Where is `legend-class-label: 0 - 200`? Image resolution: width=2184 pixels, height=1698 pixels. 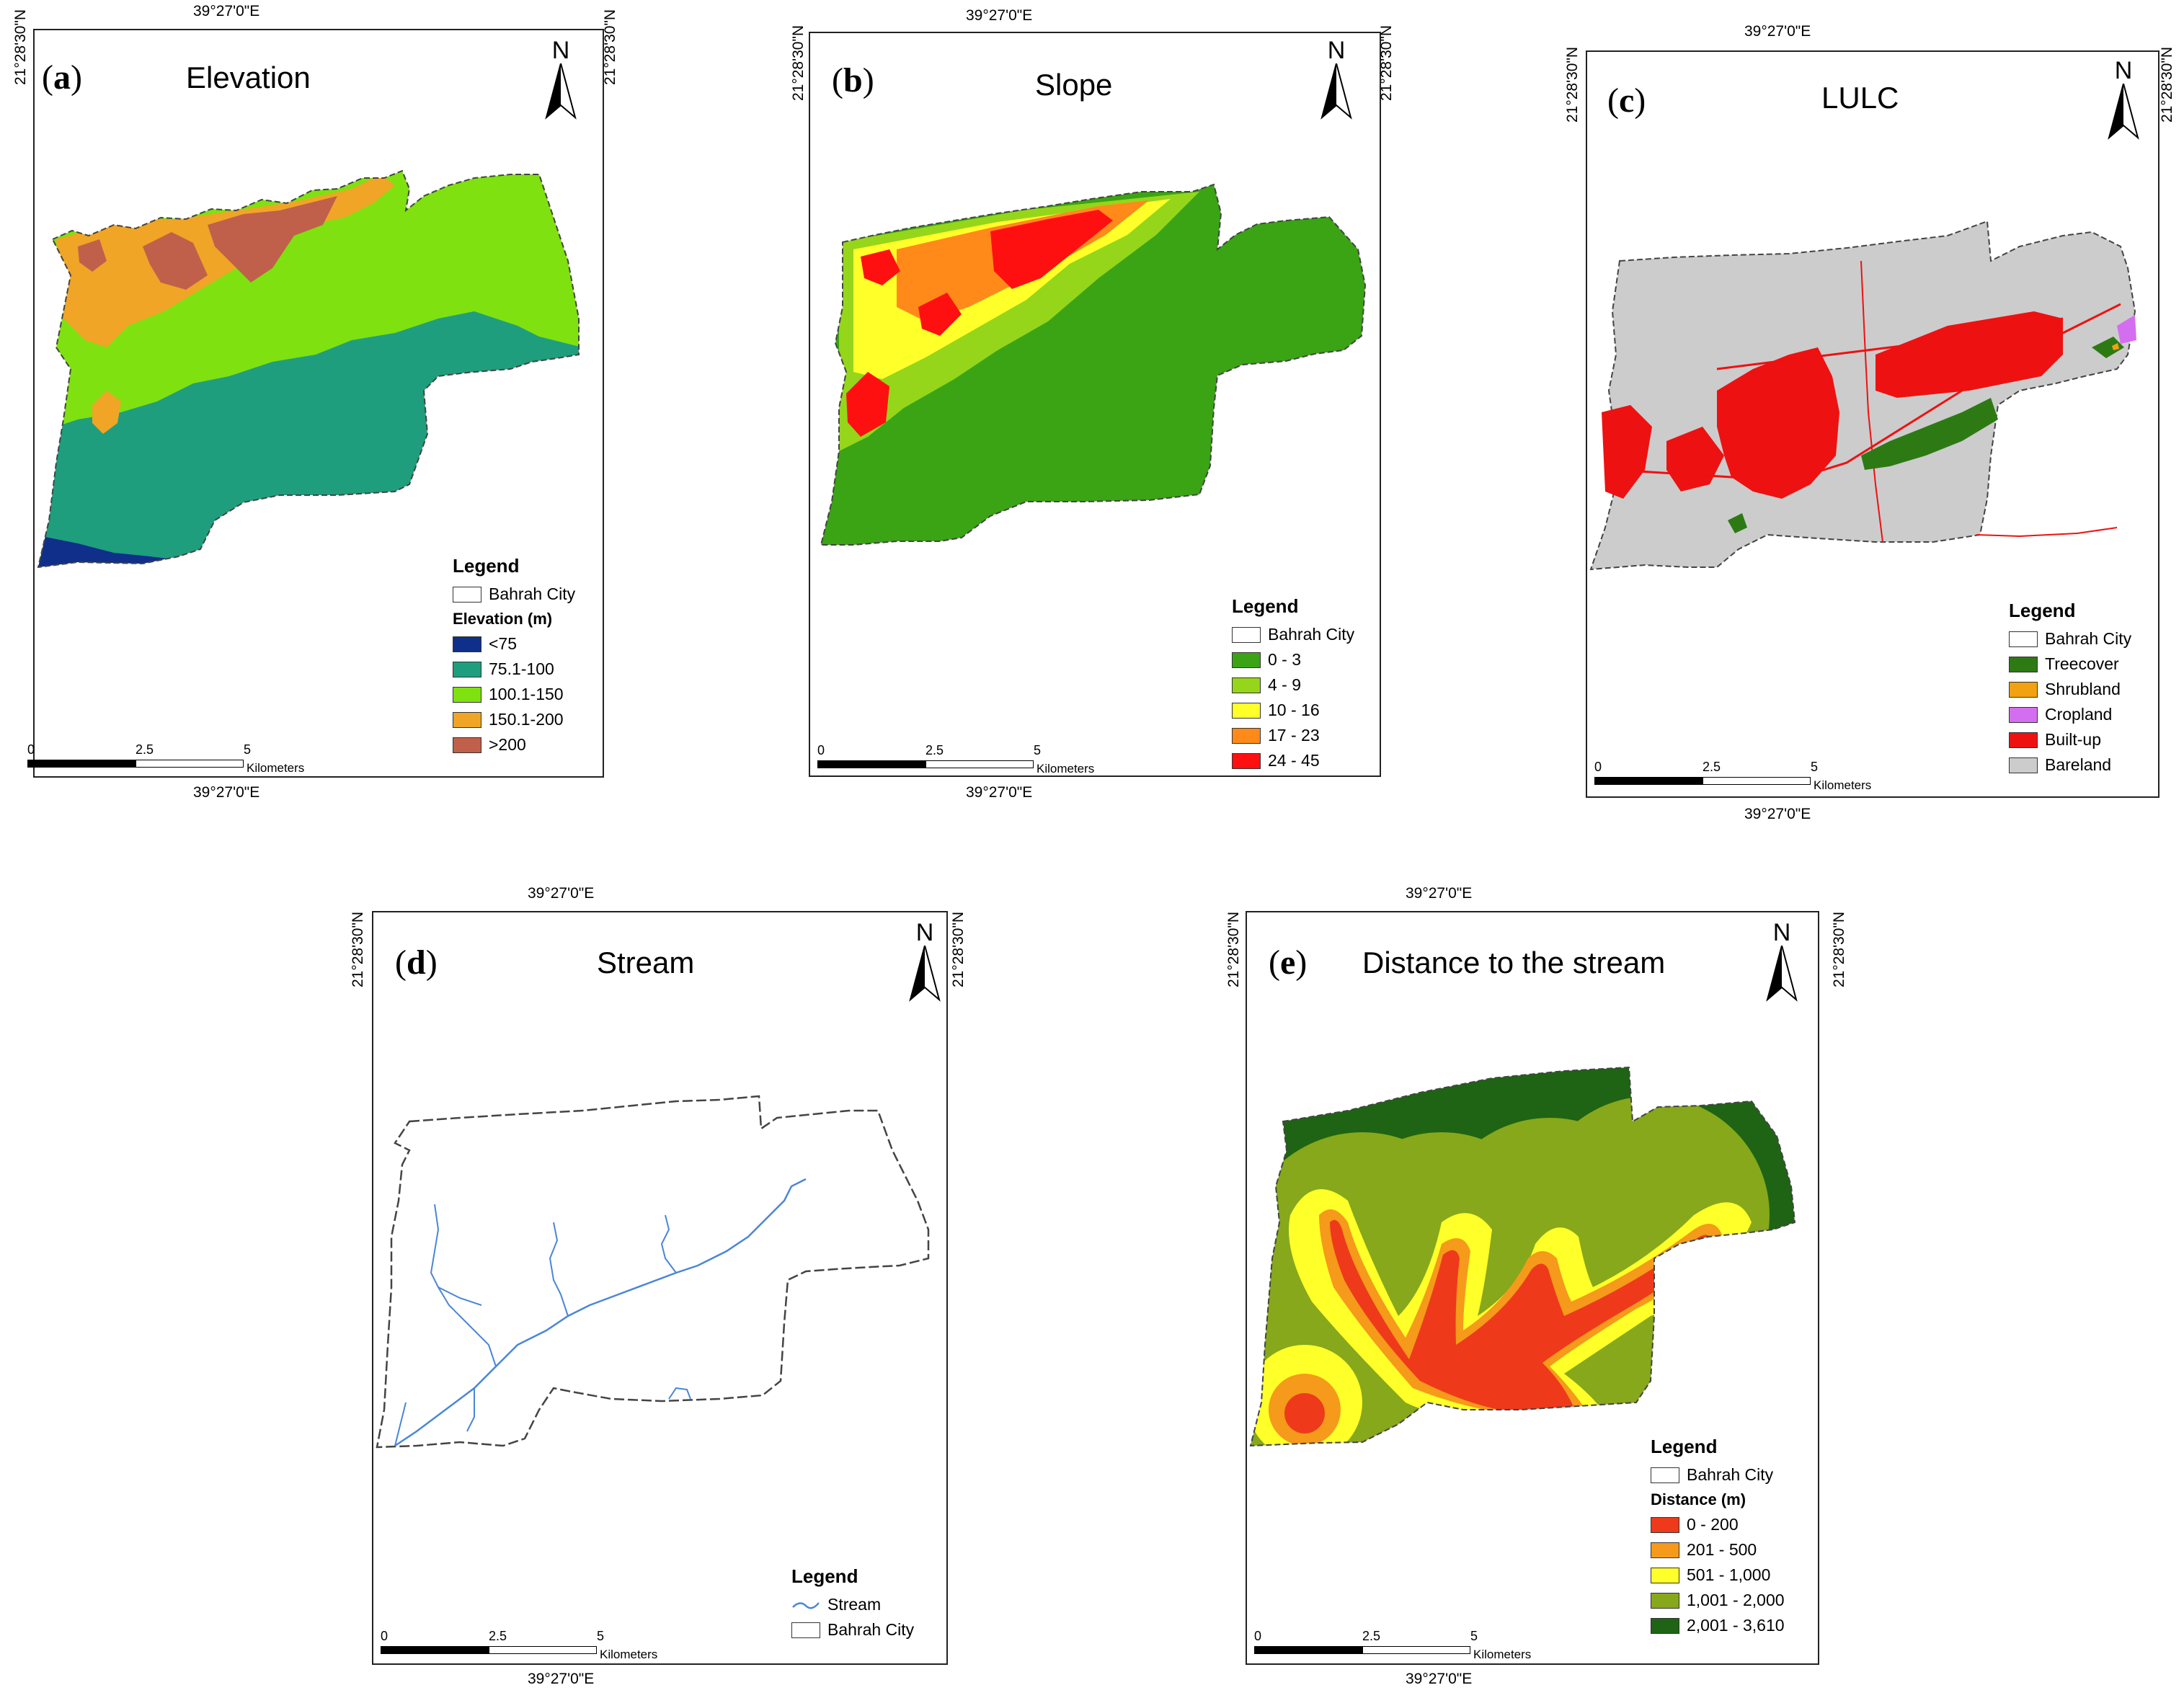
legend-class-label: 0 - 200 is located at coordinates (1713, 1524).